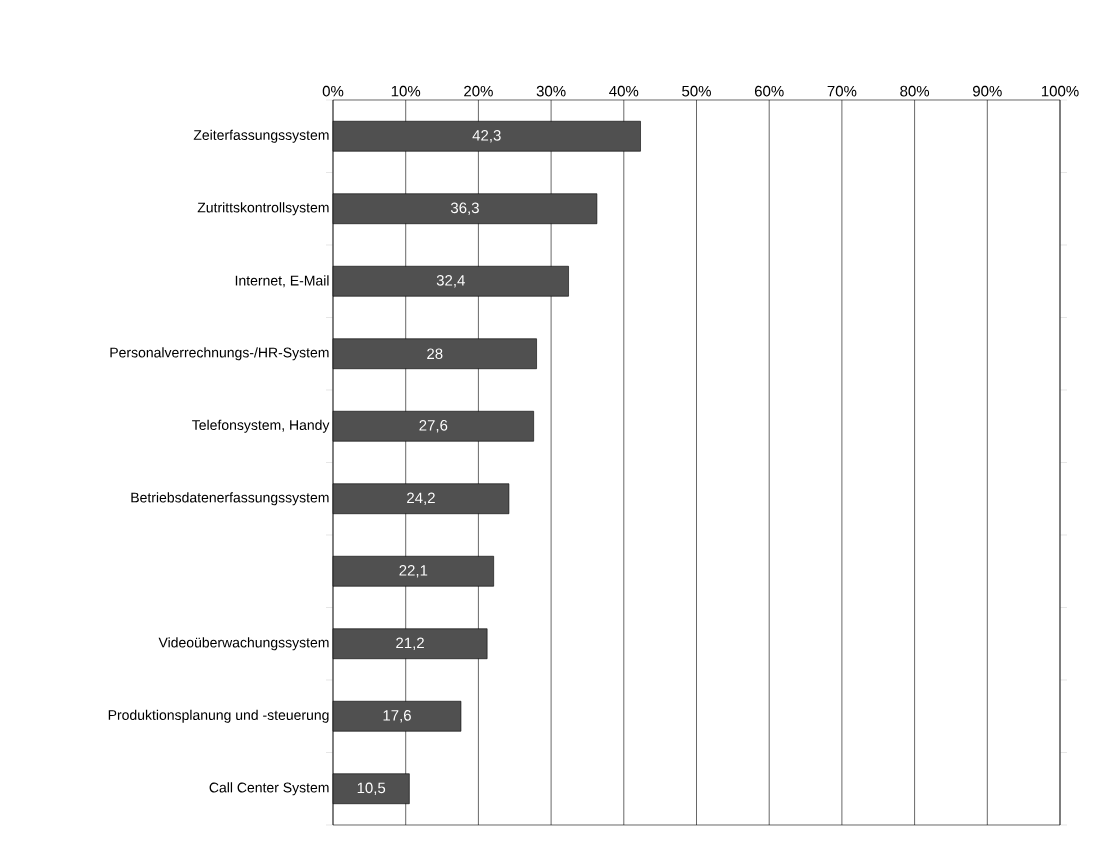 The image size is (1103, 843). What do you see at coordinates (282, 281) in the screenshot?
I see `y-tick-label: Internet, E-Mail` at bounding box center [282, 281].